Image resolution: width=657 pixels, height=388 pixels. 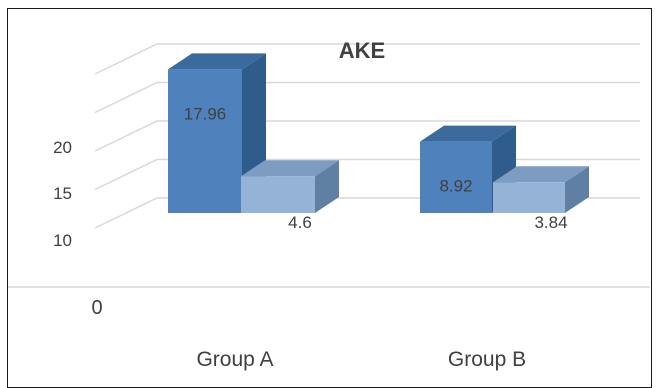 I want to click on data-label: 17.96, so click(x=205, y=113).